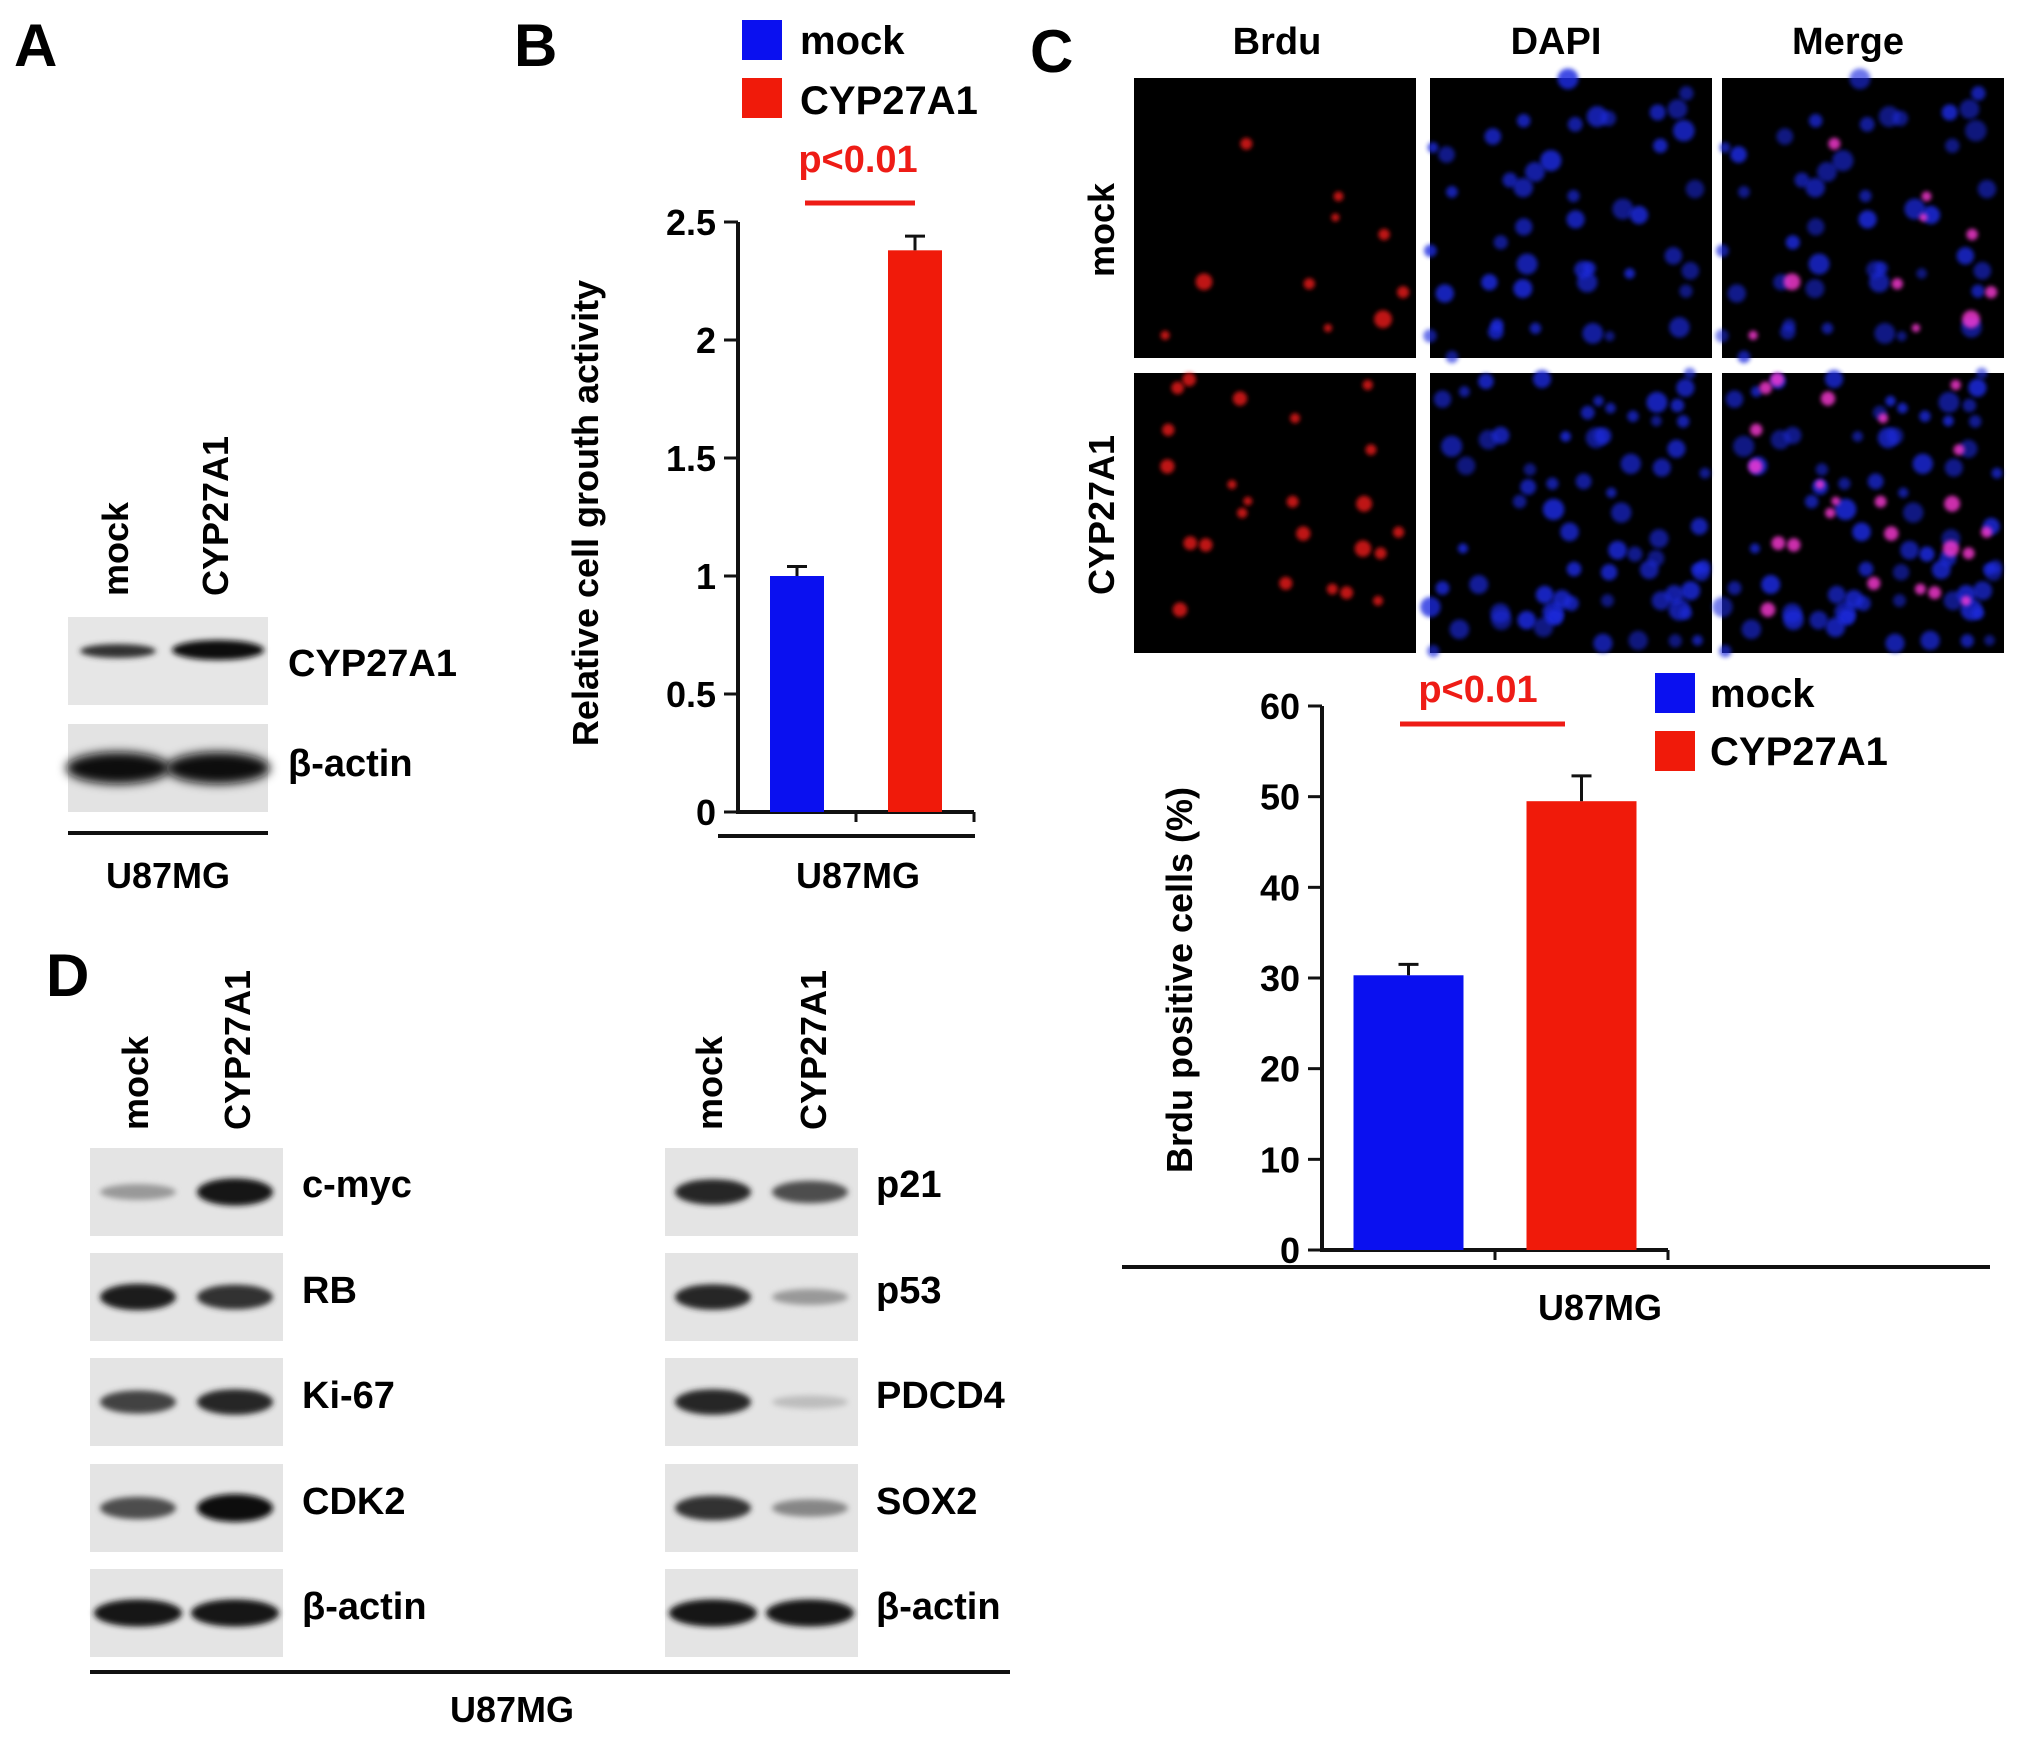  Describe the element at coordinates (168, 768) in the screenshot. I see `panelA-blot-actin` at that location.